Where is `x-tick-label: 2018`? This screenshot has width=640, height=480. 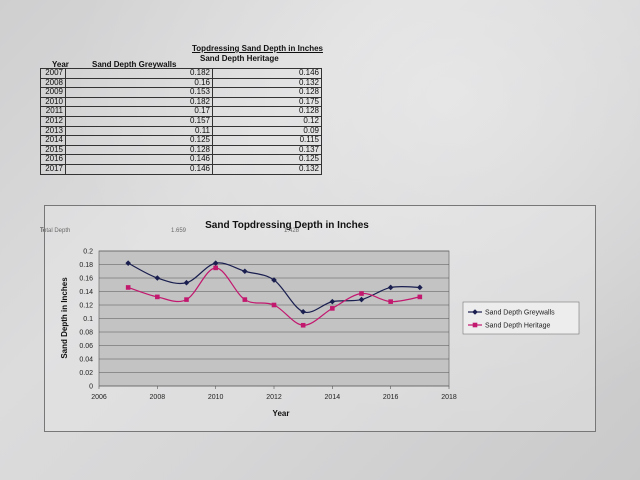
x-tick-label: 2018 is located at coordinates (449, 397).